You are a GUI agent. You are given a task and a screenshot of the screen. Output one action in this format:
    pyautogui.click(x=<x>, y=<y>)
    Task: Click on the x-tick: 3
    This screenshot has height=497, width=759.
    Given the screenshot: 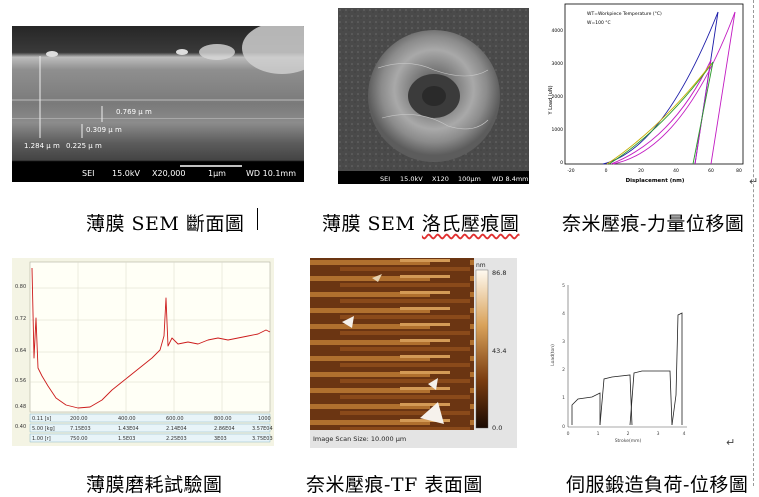 What is the action you would take?
    pyautogui.click(x=658, y=434)
    